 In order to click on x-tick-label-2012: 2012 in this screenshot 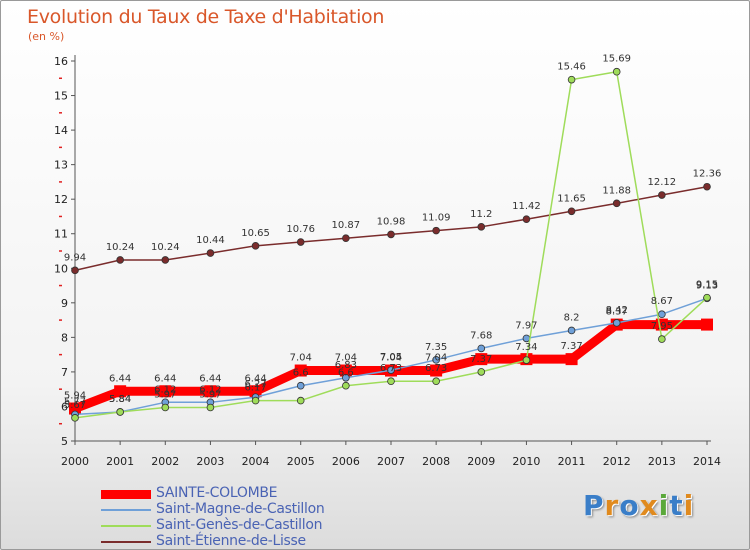, I will do `click(617, 461)`.